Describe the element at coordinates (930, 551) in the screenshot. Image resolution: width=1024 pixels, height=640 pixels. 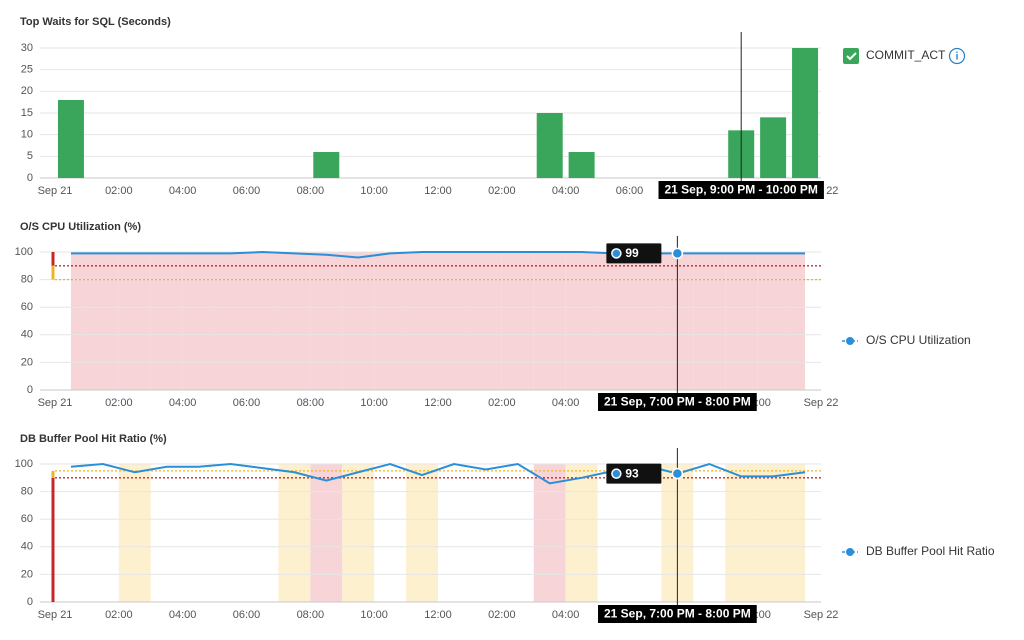
I see `legend-label: DB Buffer Pool Hit Ratio` at that location.